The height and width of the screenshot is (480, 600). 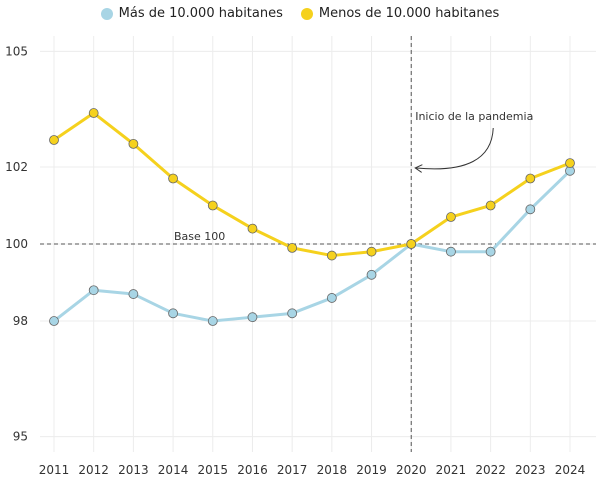 What do you see at coordinates (93, 113) in the screenshot?
I see `data-point-small-towns-2012` at bounding box center [93, 113].